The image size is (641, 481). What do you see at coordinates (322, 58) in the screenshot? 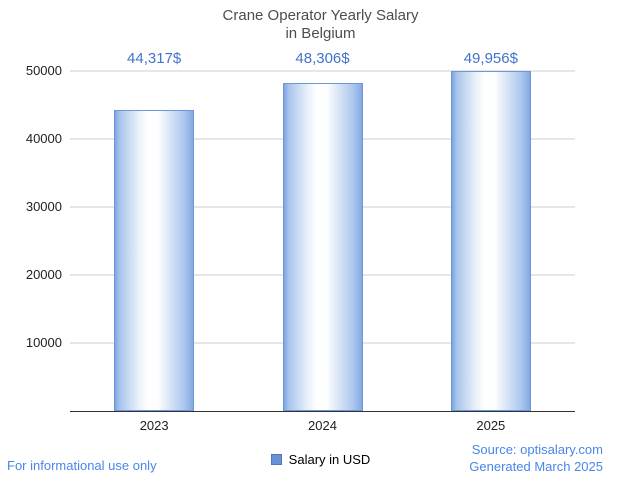
I see `value-label-2024: 48,306$` at bounding box center [322, 58].